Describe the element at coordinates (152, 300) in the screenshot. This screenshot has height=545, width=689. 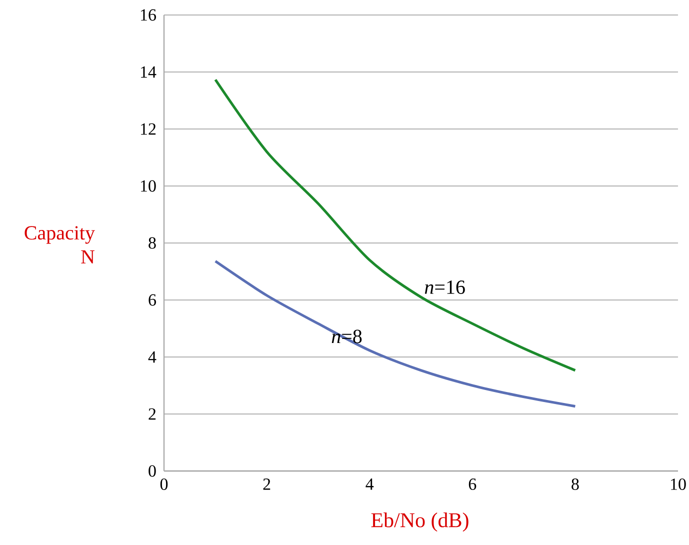
I see `y-tick-label: 6` at that location.